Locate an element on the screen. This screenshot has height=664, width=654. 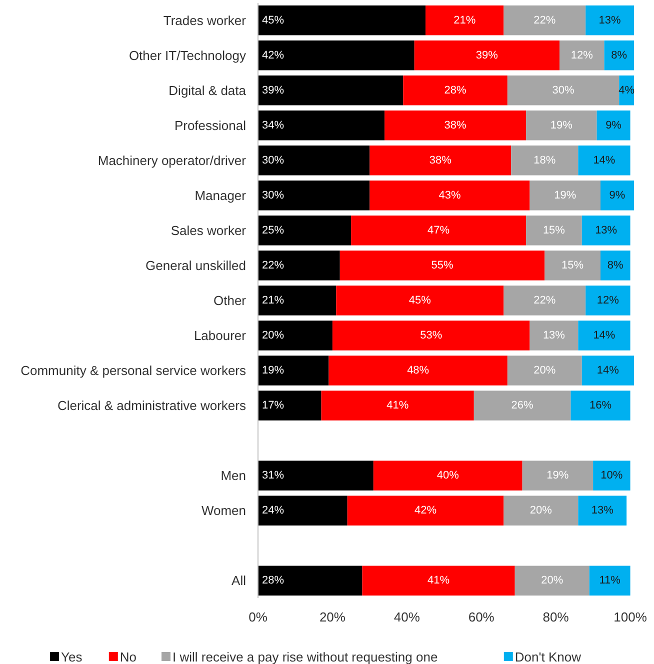
legend-label: No is located at coordinates (128, 657).